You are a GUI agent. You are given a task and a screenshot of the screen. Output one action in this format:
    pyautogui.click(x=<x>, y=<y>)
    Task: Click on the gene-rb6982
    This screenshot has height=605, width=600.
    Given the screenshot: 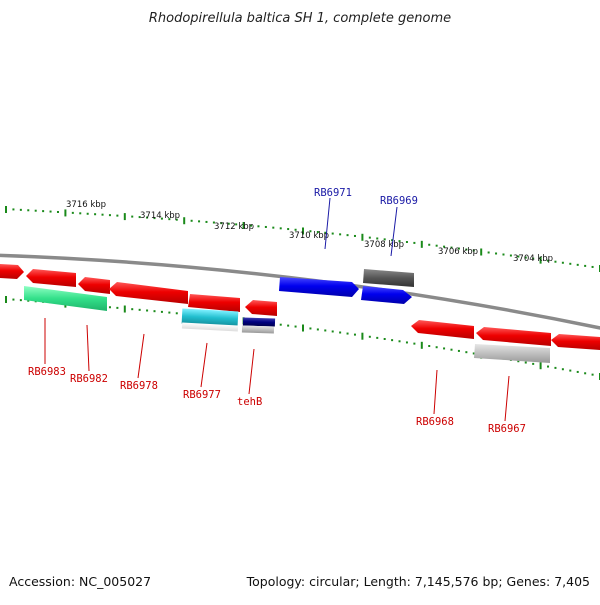 What is the action you would take?
    pyautogui.click(x=94, y=285)
    